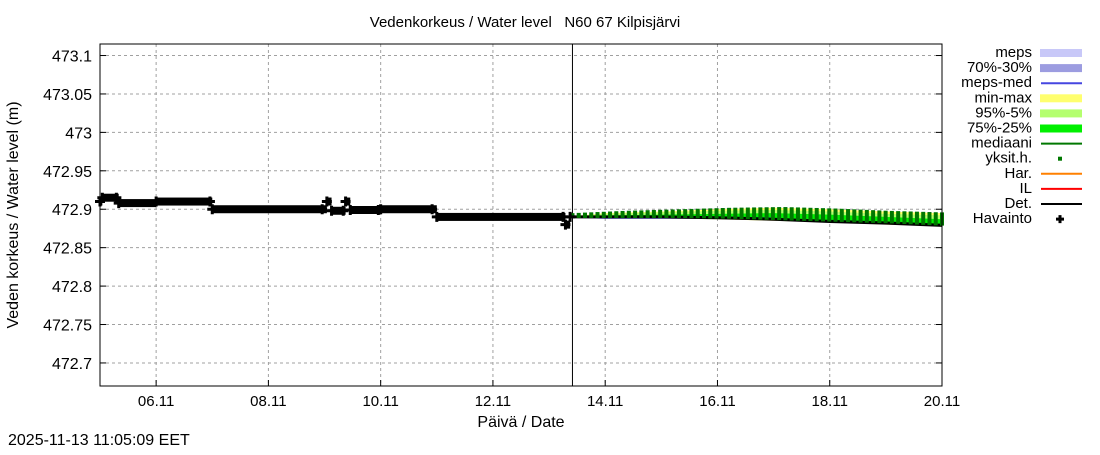  I want to click on x-tick-label: 18.11, so click(830, 401).